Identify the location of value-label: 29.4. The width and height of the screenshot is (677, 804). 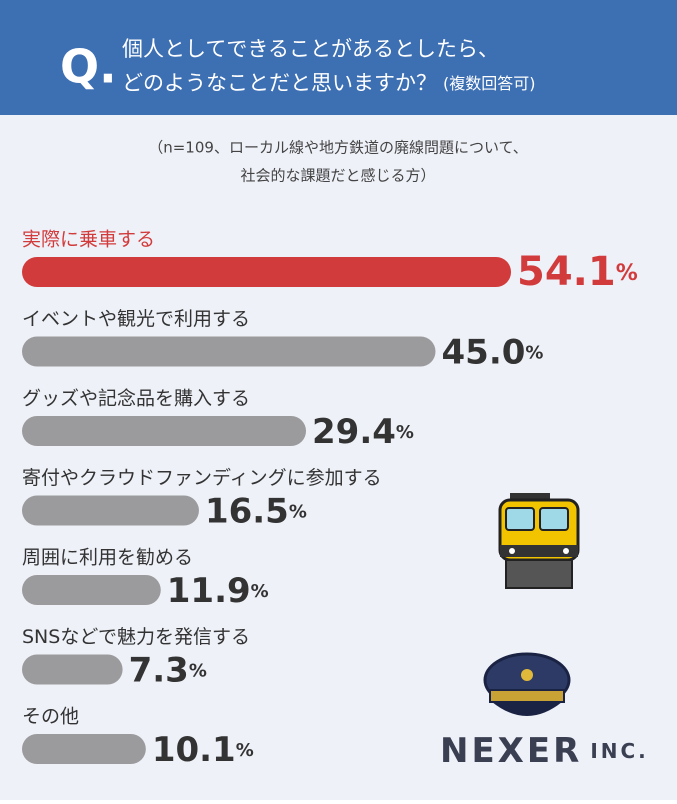
(354, 432).